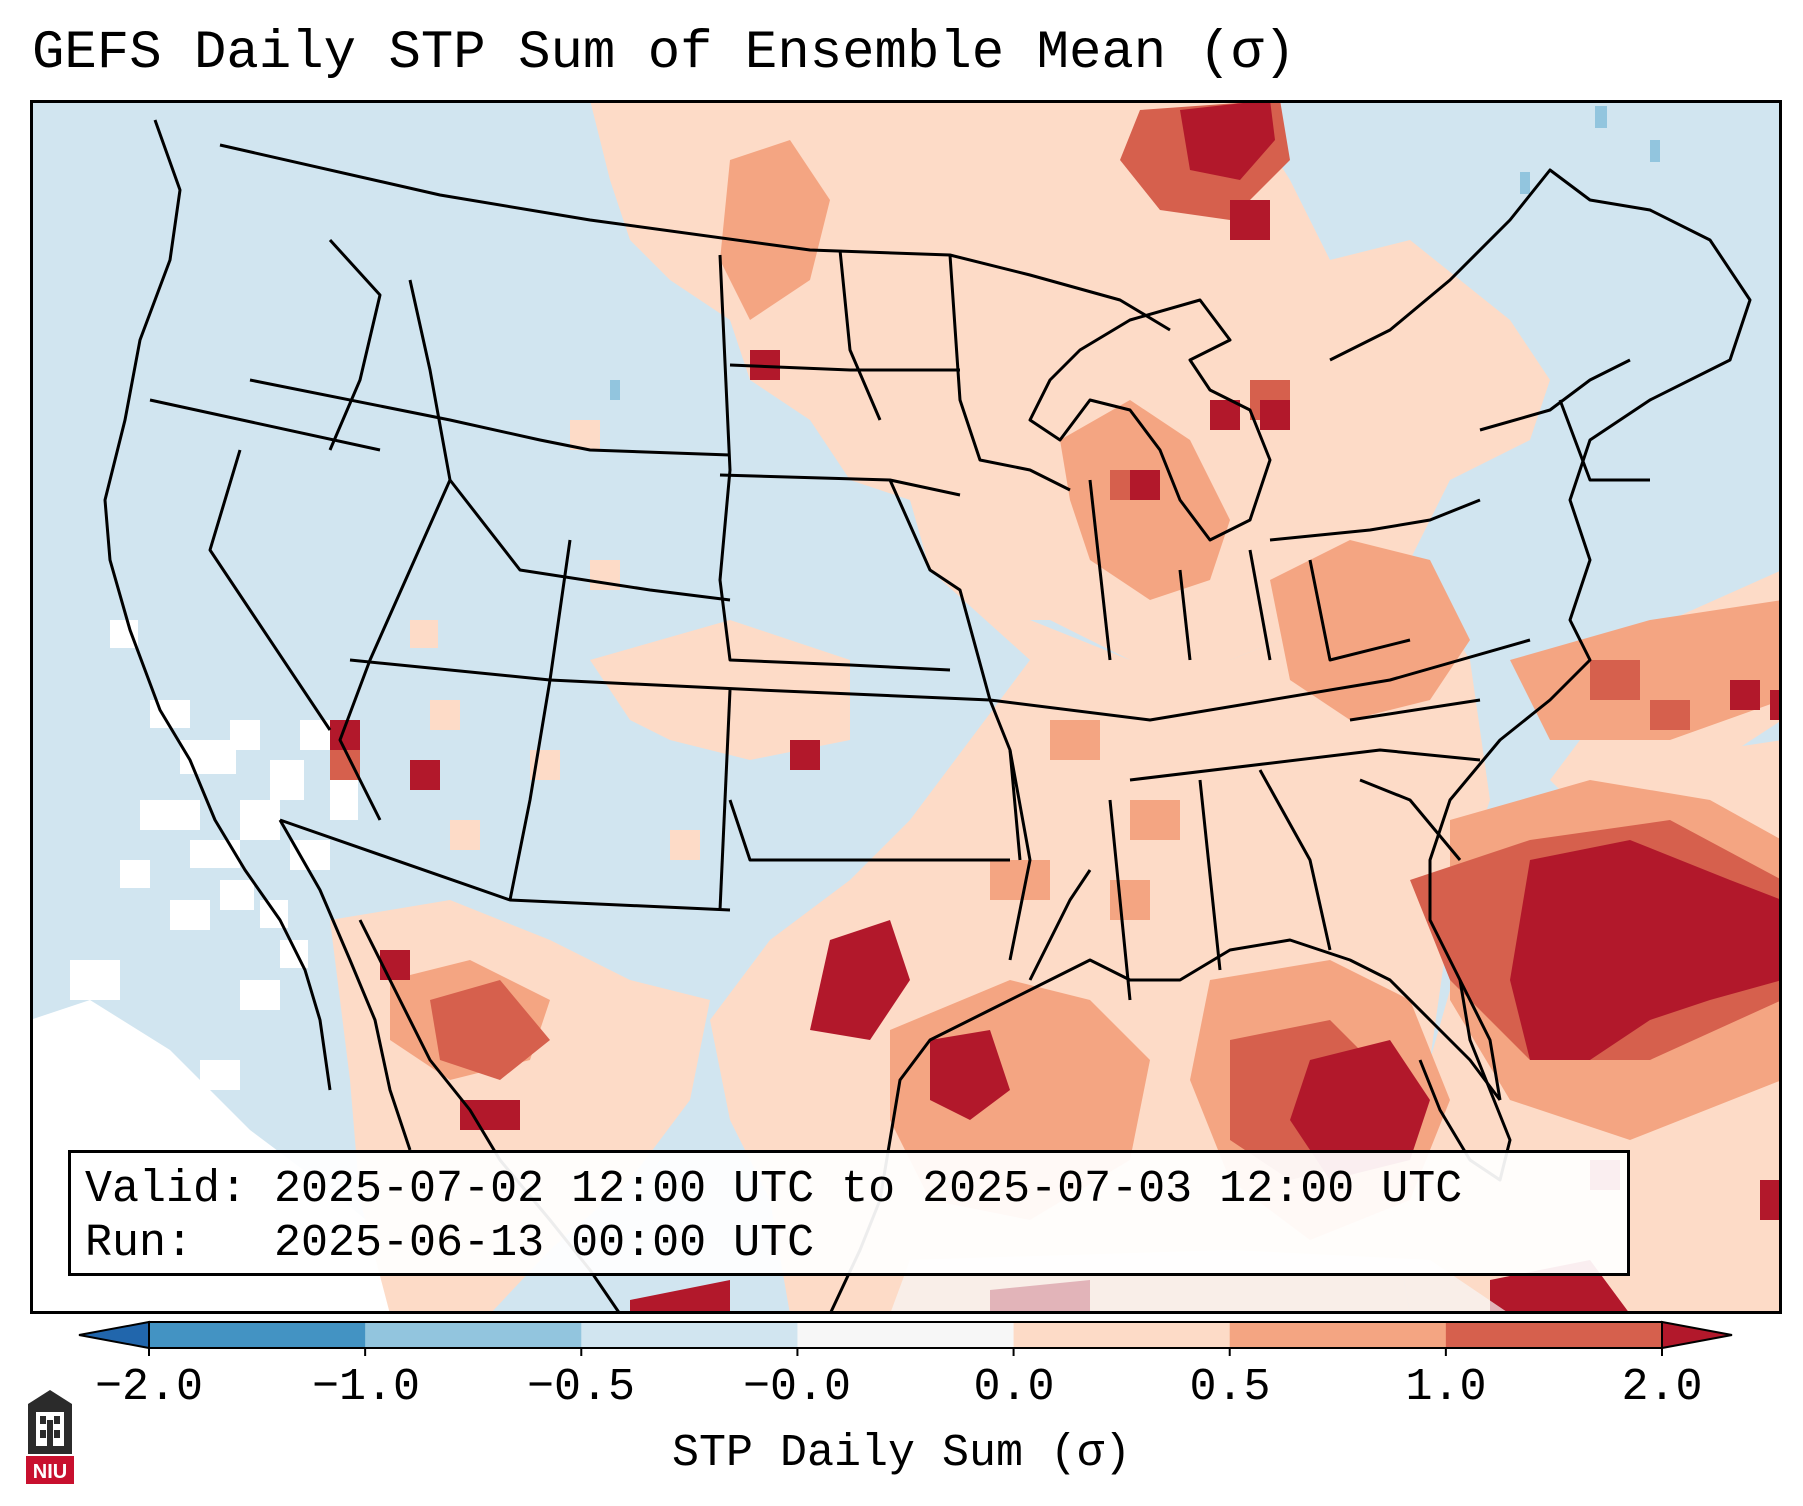 This screenshot has width=1803, height=1506. I want to click on colorbar-extend-low, so click(114, 1335).